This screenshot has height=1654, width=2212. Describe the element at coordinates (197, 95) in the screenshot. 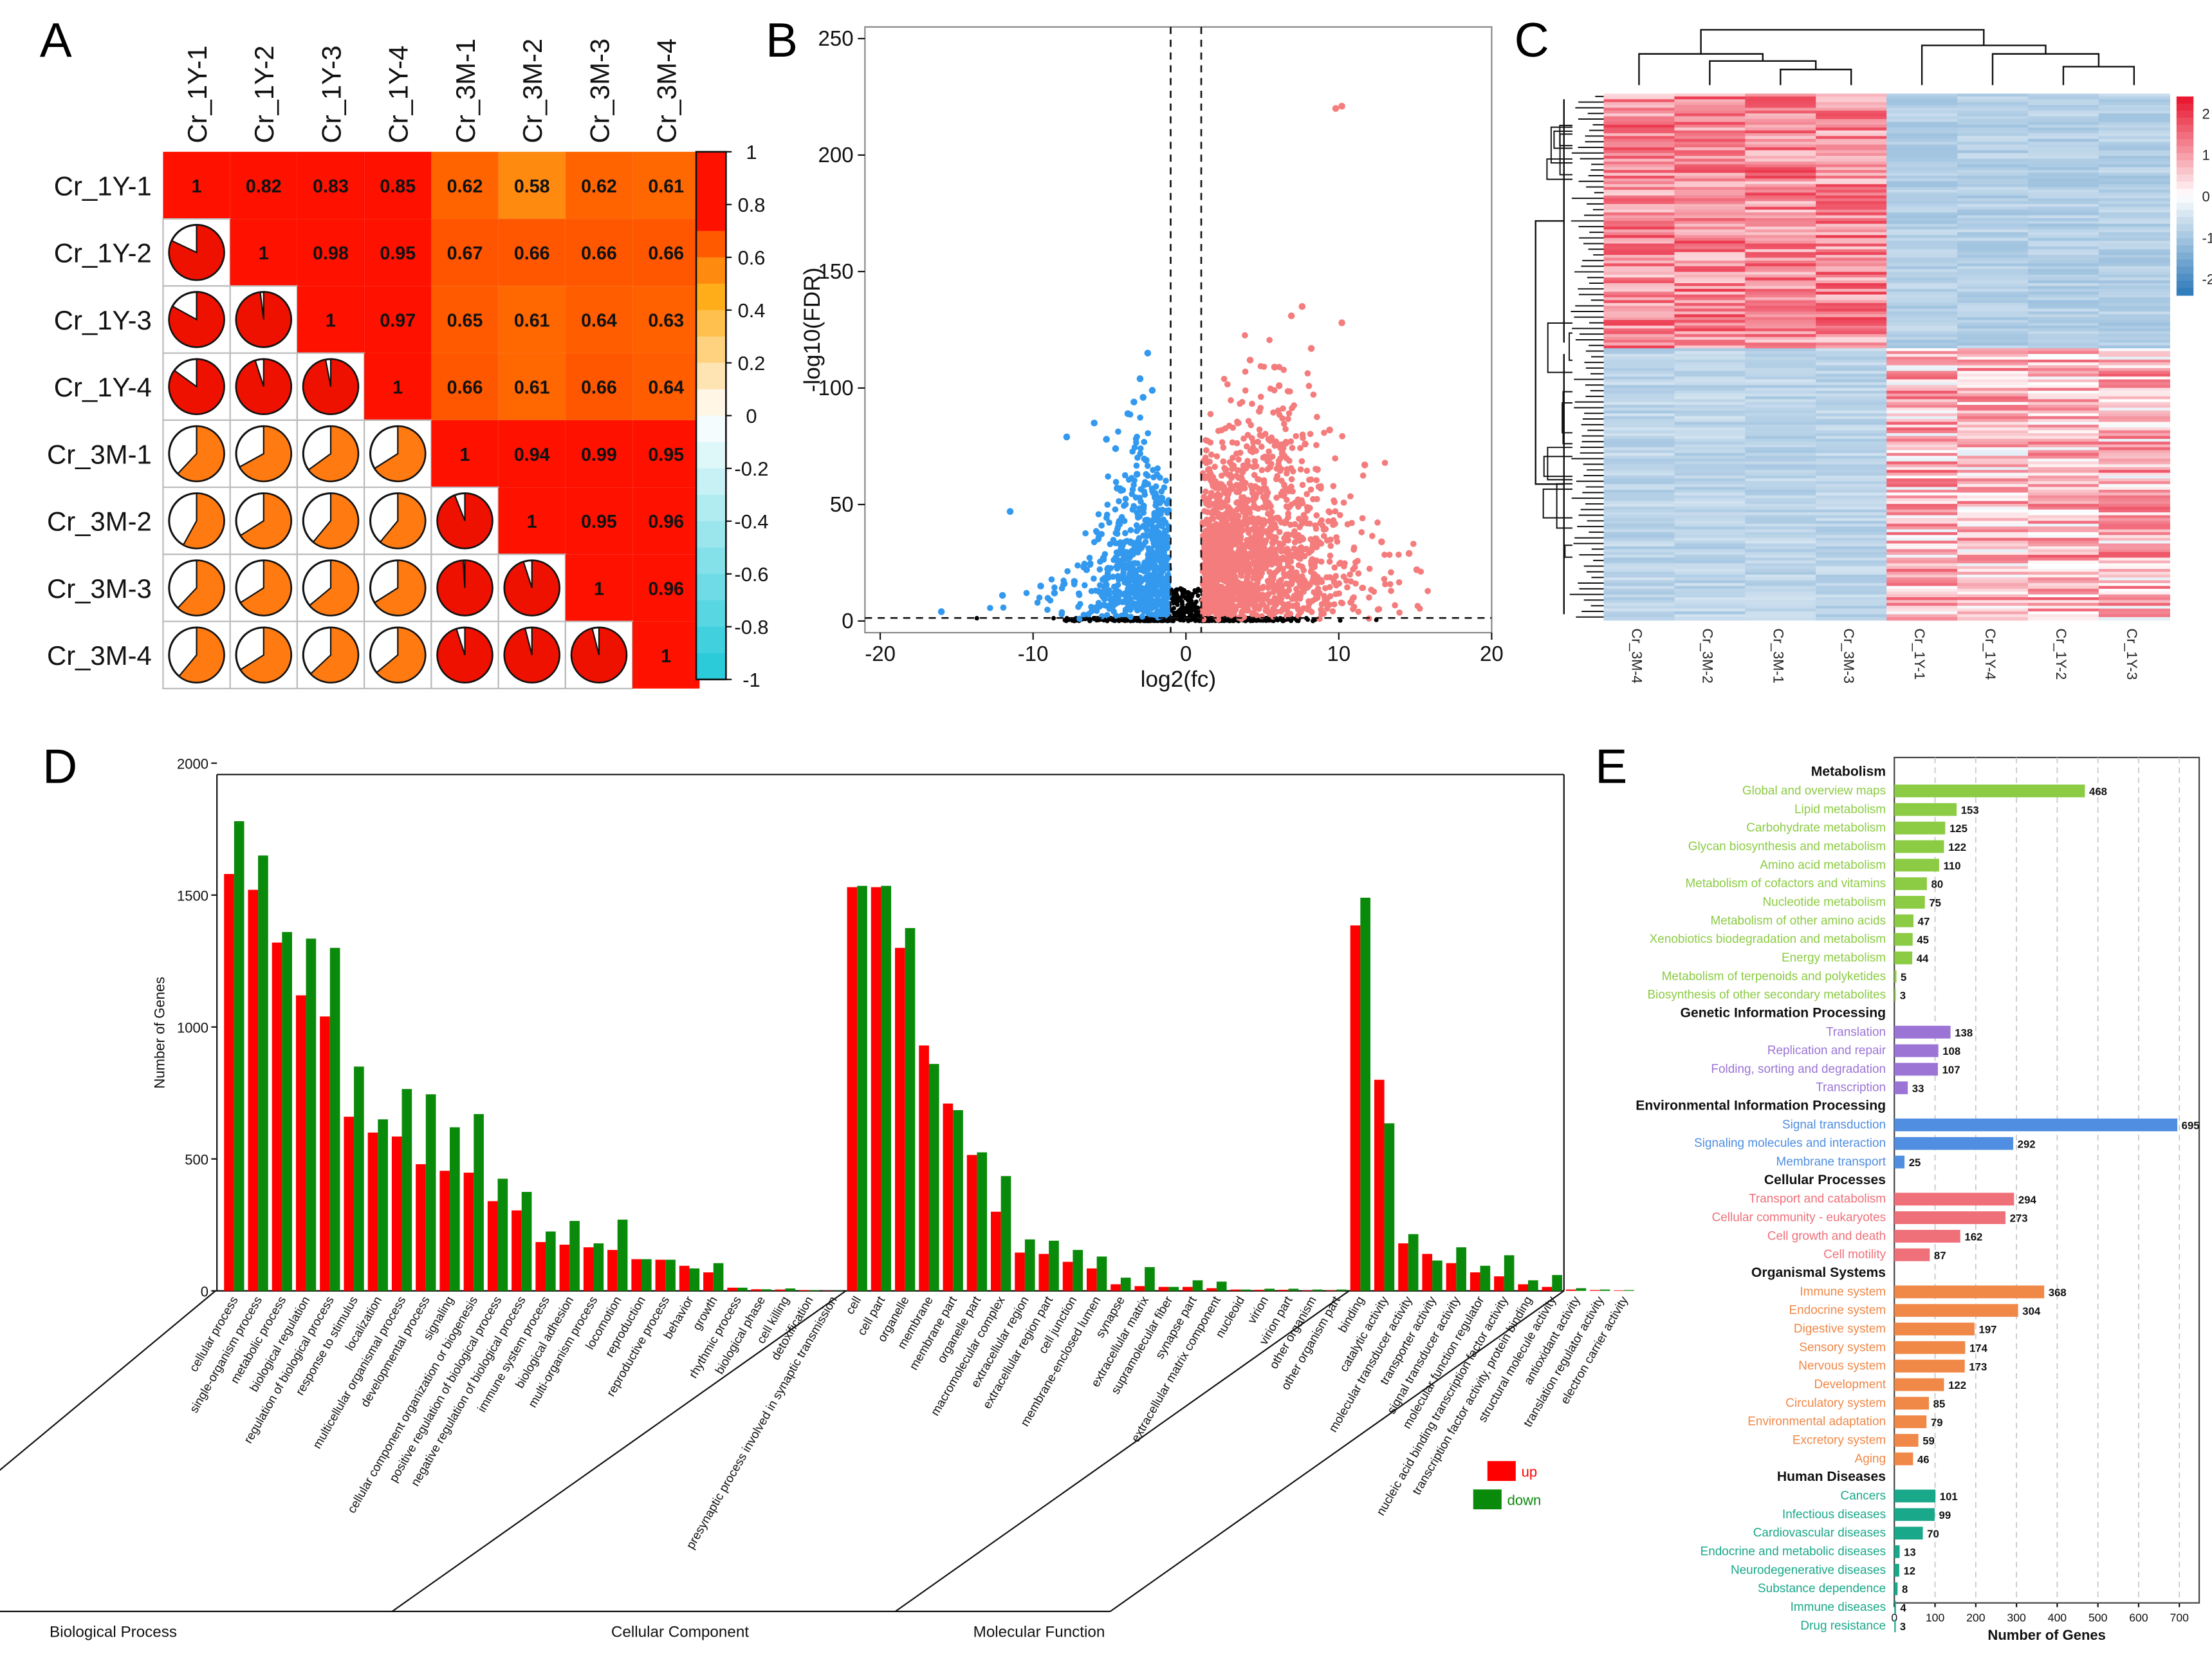

I see `corr-col-label: Cr_1Y-1` at that location.